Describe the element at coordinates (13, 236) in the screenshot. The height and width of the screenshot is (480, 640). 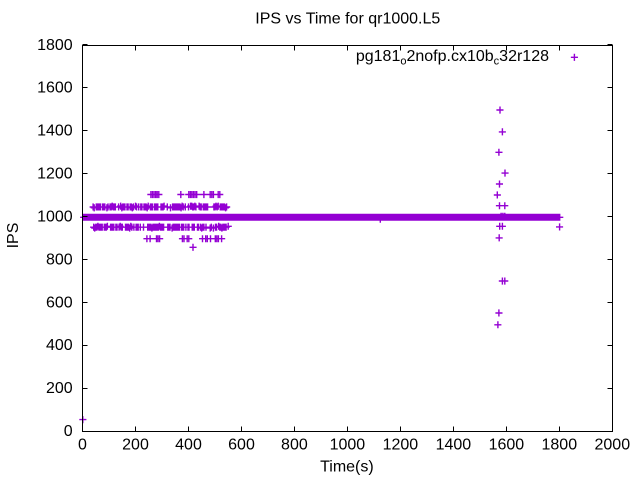
I see `svg-text: IPS` at that location.